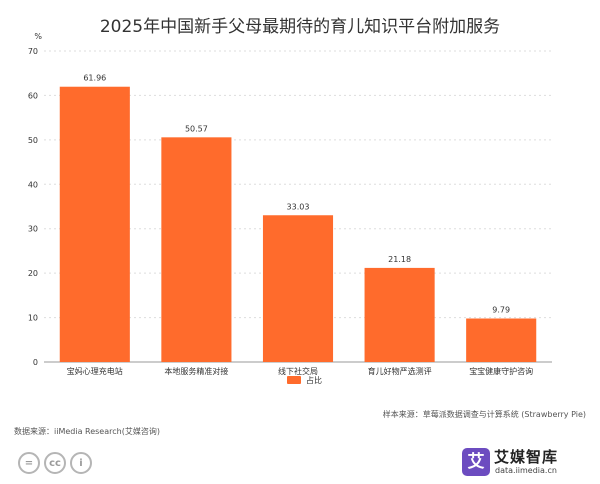  Describe the element at coordinates (33, 95) in the screenshot. I see `y-tick-label: 60` at that location.